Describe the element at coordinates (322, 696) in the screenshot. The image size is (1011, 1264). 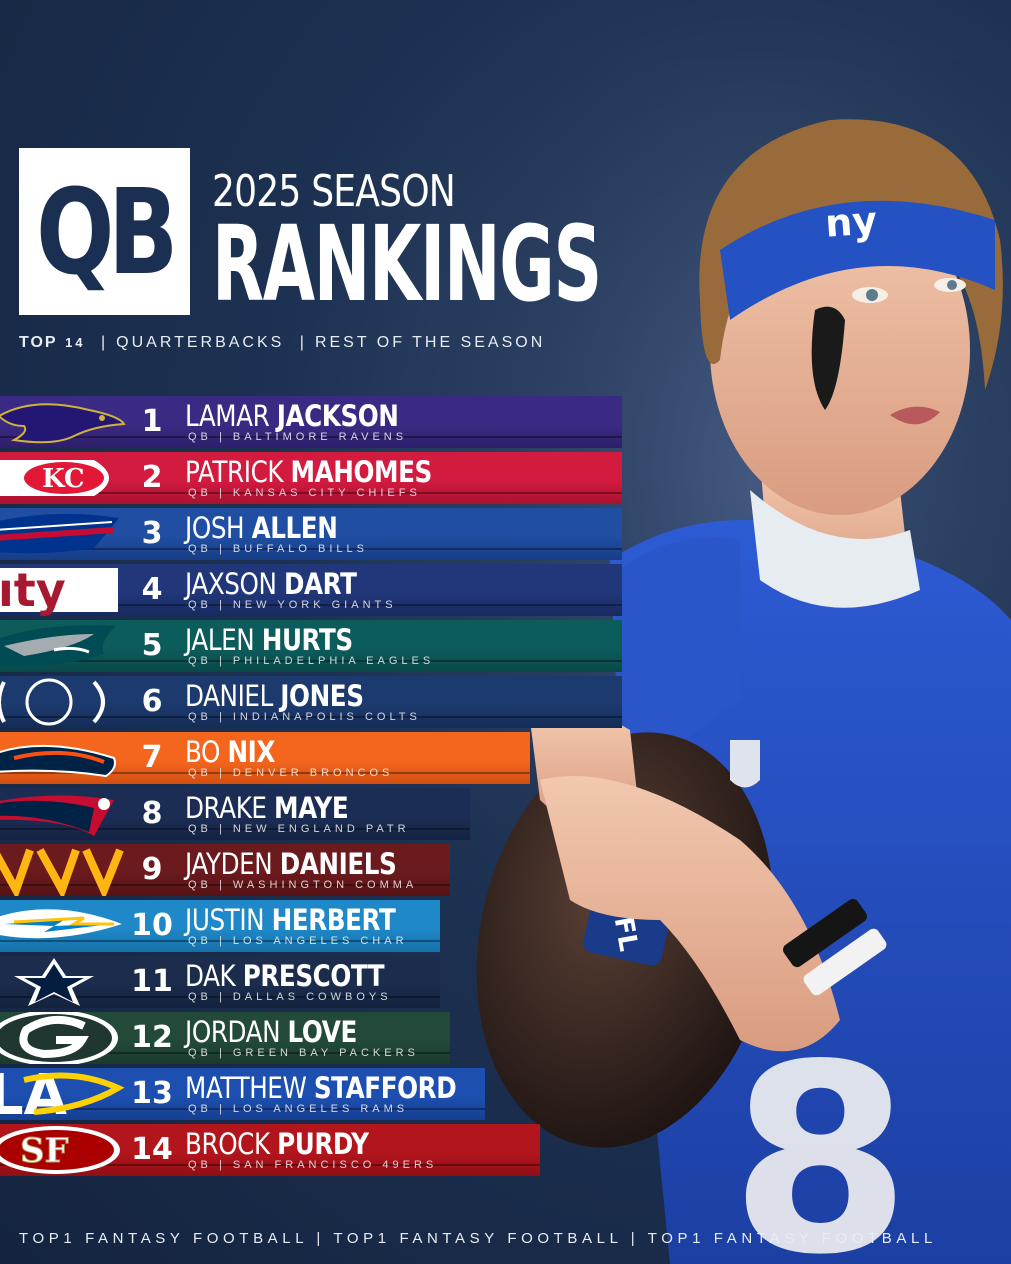
I see `player-last-name: JONES` at that location.